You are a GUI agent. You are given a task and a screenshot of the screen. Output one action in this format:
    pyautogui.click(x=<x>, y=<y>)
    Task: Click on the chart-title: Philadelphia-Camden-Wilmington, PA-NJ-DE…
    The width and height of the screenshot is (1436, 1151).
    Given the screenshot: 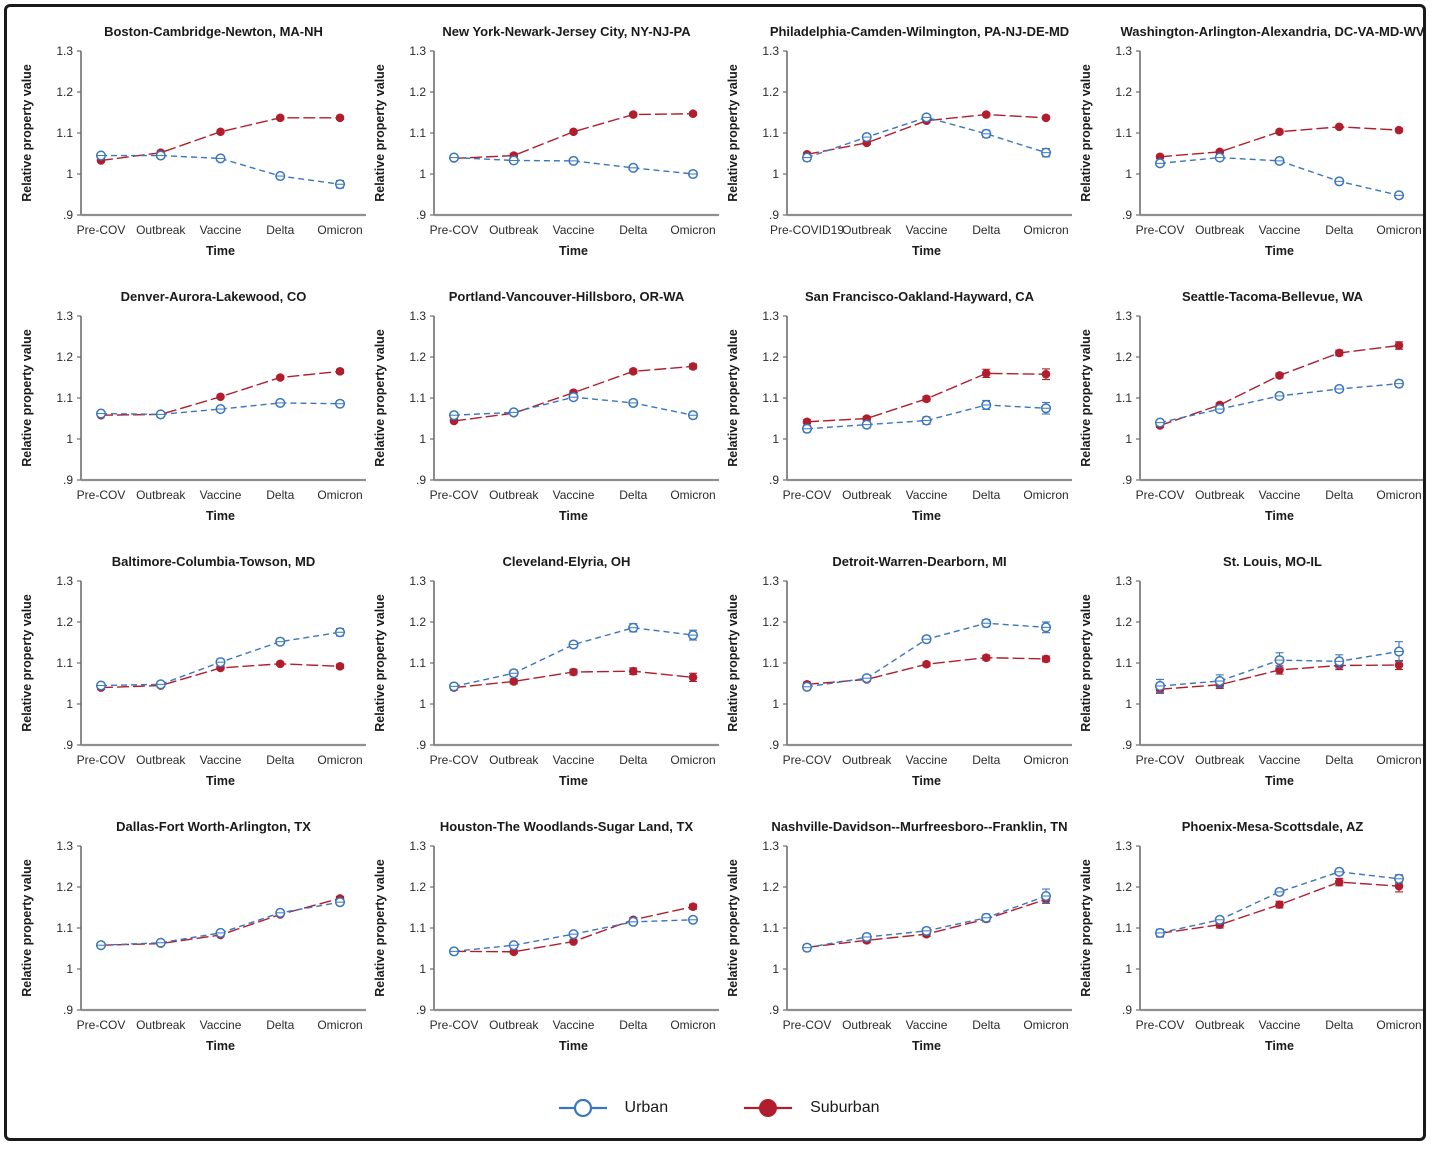 What is the action you would take?
    pyautogui.click(x=919, y=31)
    